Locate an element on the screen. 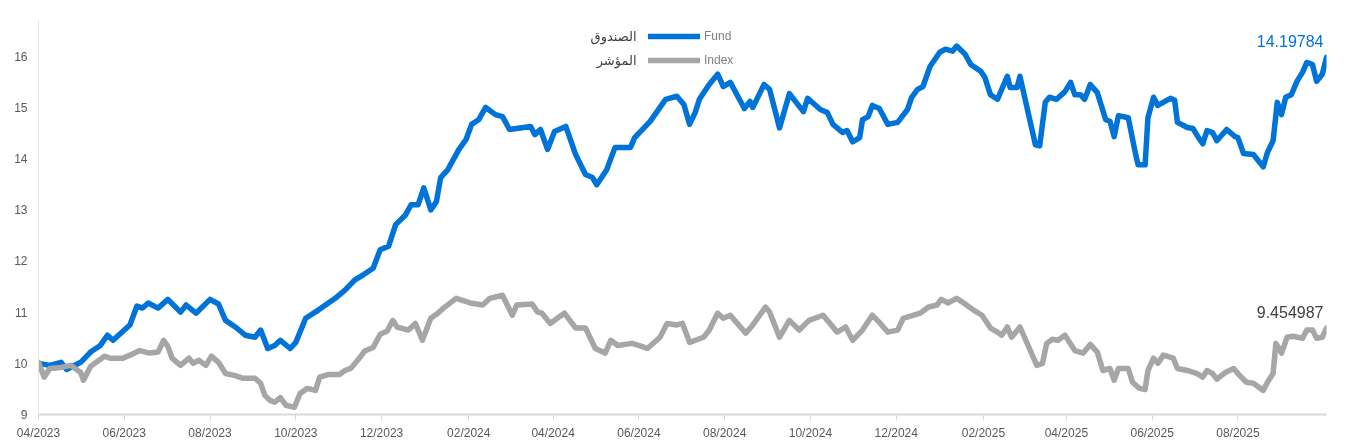 This screenshot has height=443, width=1351. annotation: المؤشر is located at coordinates (616, 61).